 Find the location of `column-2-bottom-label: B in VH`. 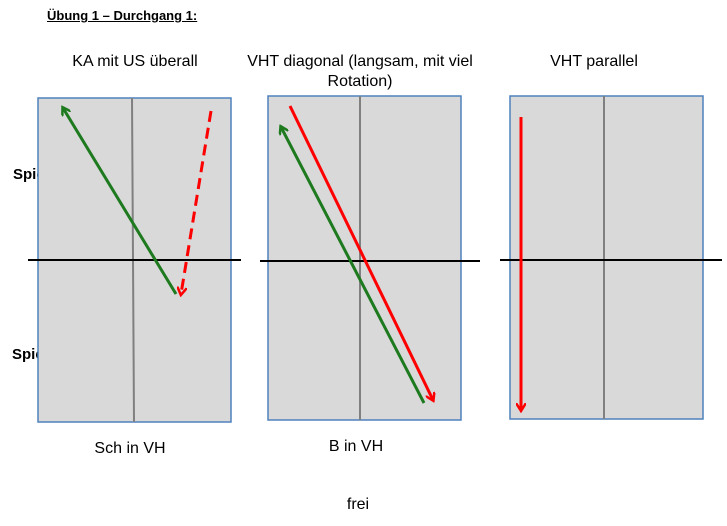

column-2-bottom-label: B in VH is located at coordinates (356, 446).